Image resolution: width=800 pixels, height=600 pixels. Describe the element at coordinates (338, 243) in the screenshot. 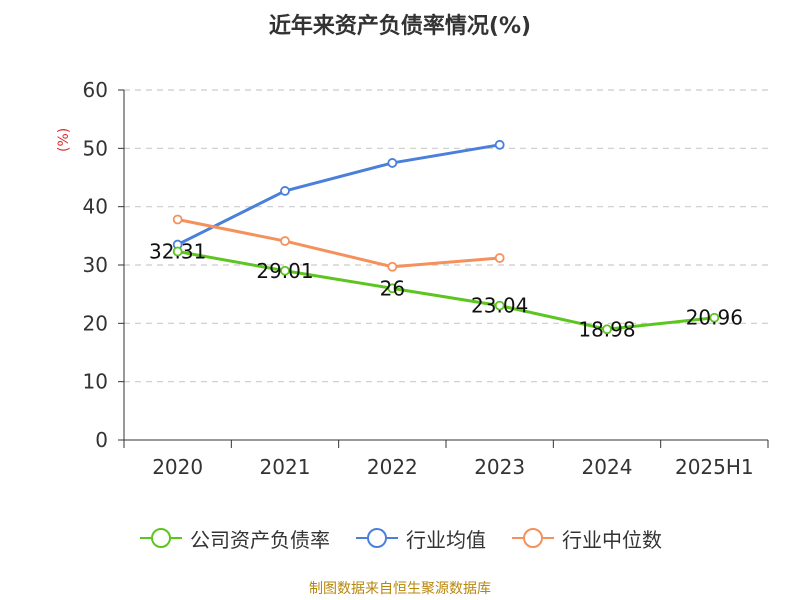

I see `series-2-line` at that location.